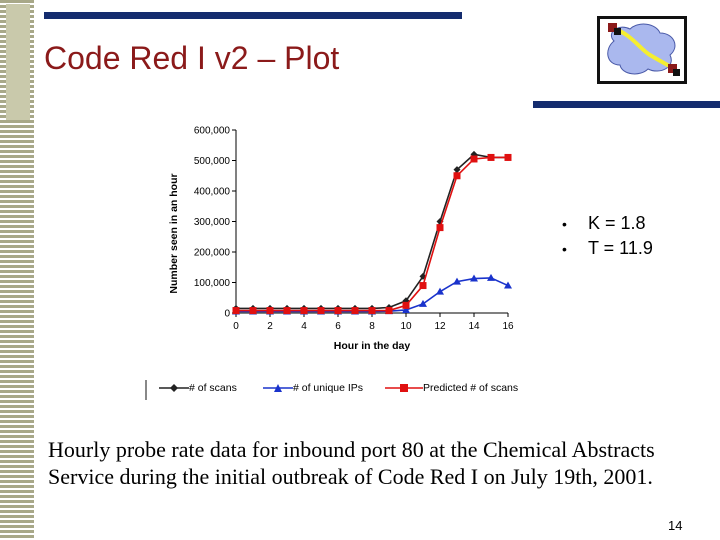 The width and height of the screenshot is (720, 540). Describe the element at coordinates (212, 283) in the screenshot. I see `y-tick-label: 100,000` at that location.